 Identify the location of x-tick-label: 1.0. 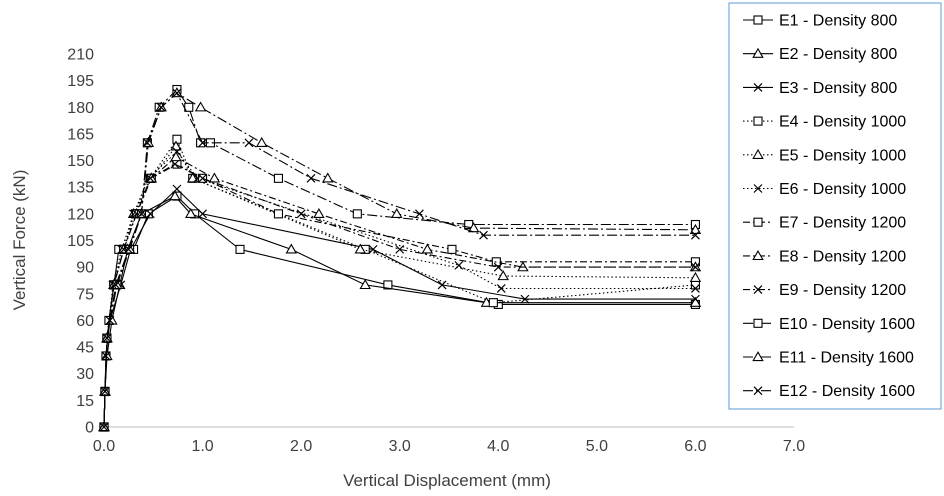
(202, 446).